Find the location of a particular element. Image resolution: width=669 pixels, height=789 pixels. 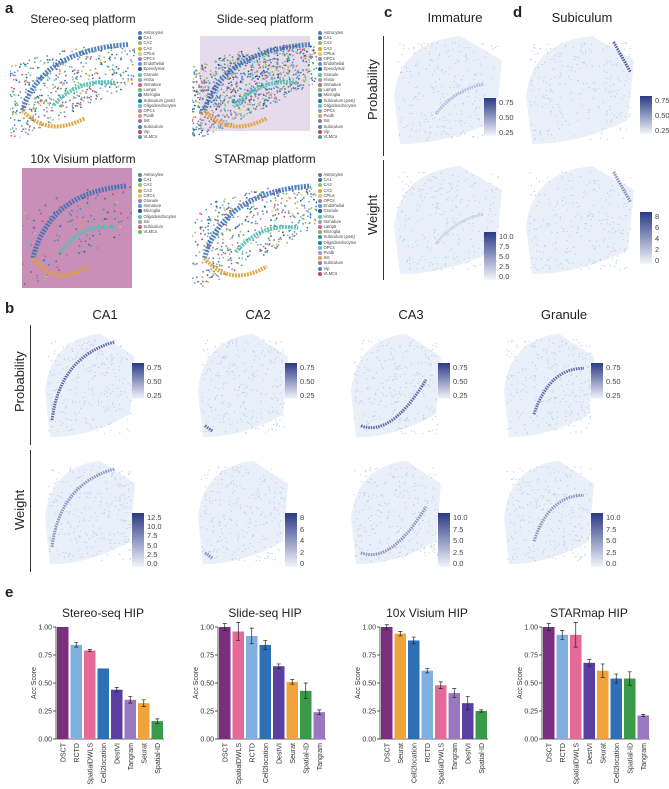

immature-probability-map is located at coordinates (448, 90).